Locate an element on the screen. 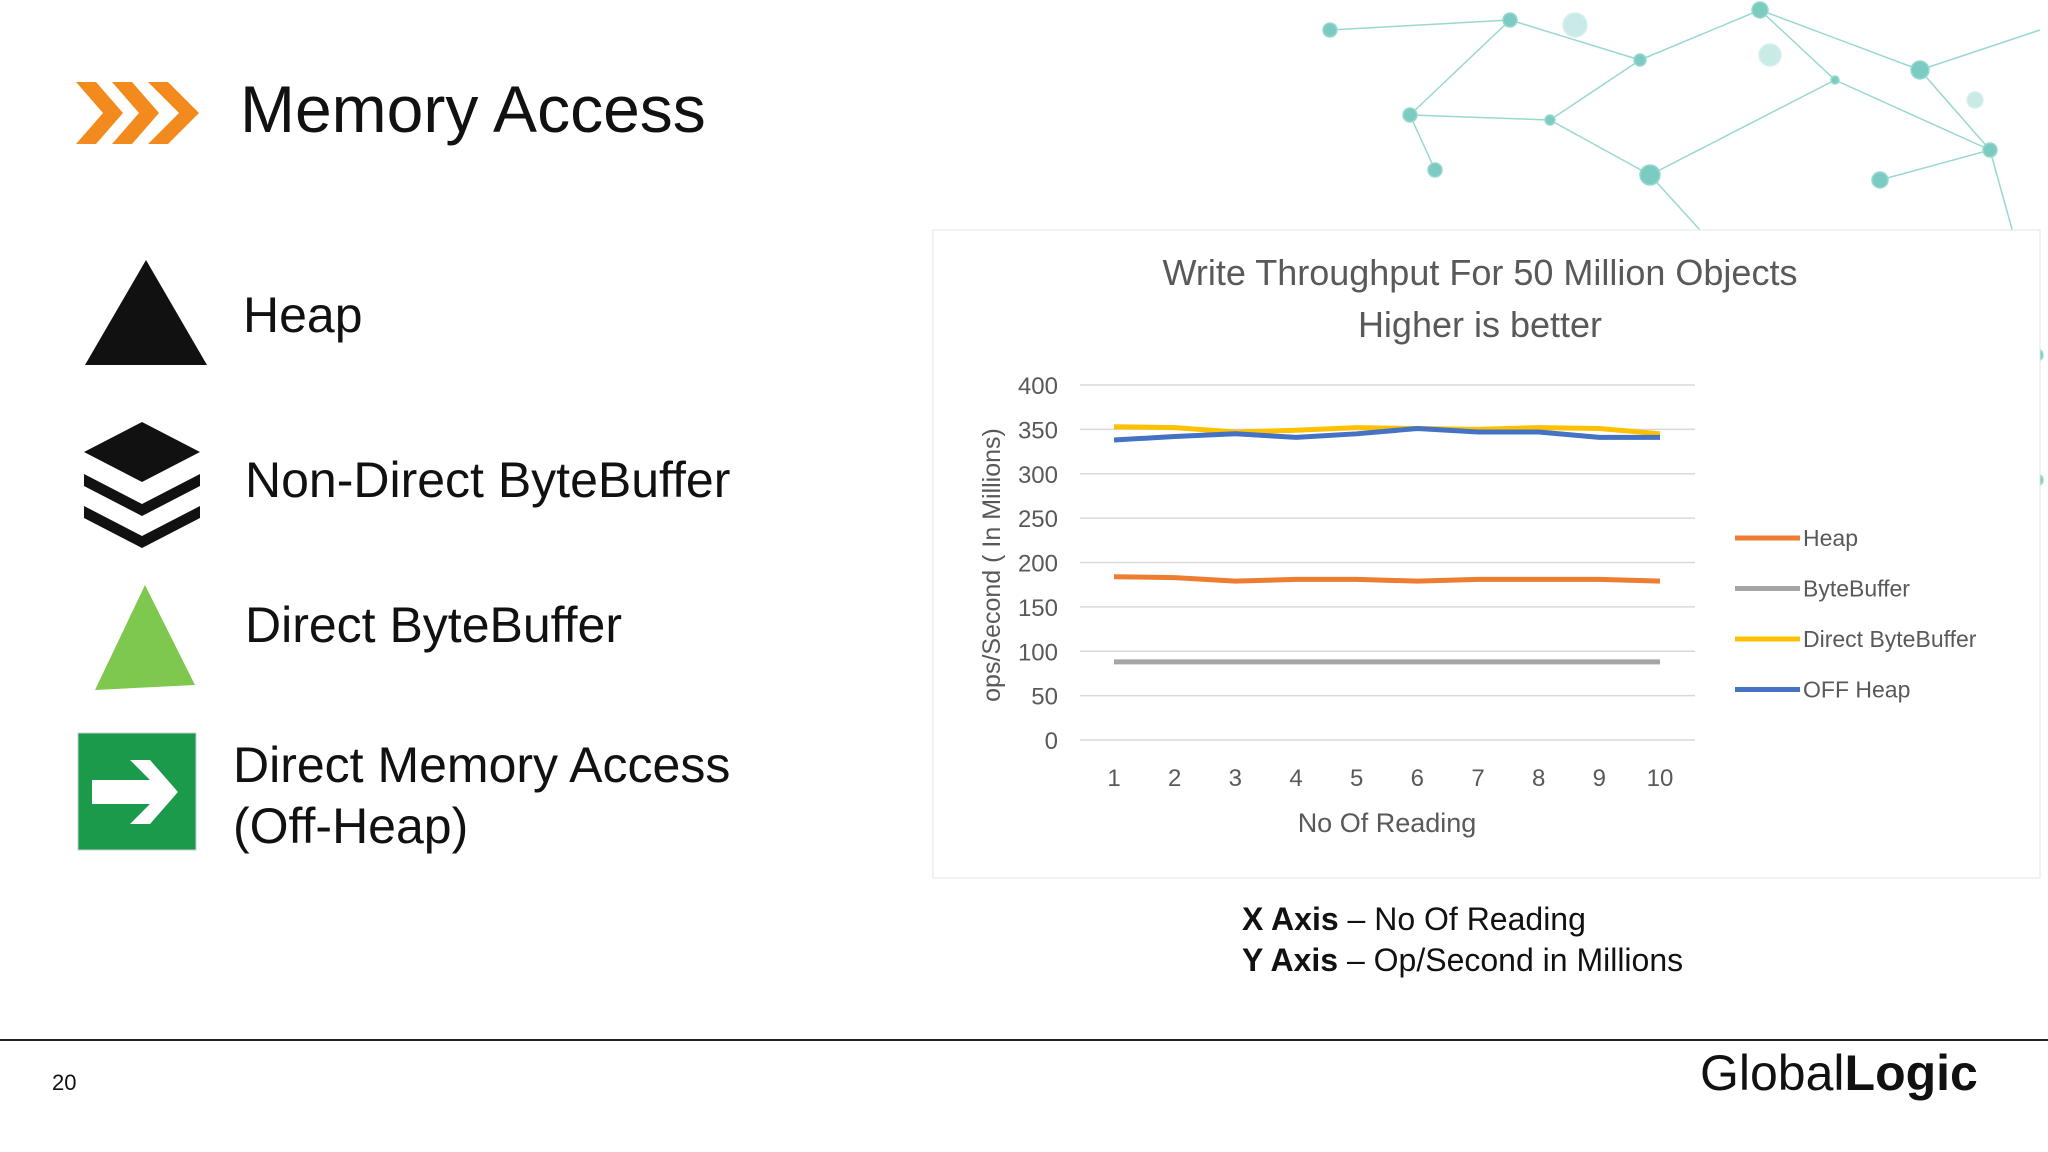 This screenshot has width=2048, height=1152. item-label: Heap is located at coordinates (303, 315).